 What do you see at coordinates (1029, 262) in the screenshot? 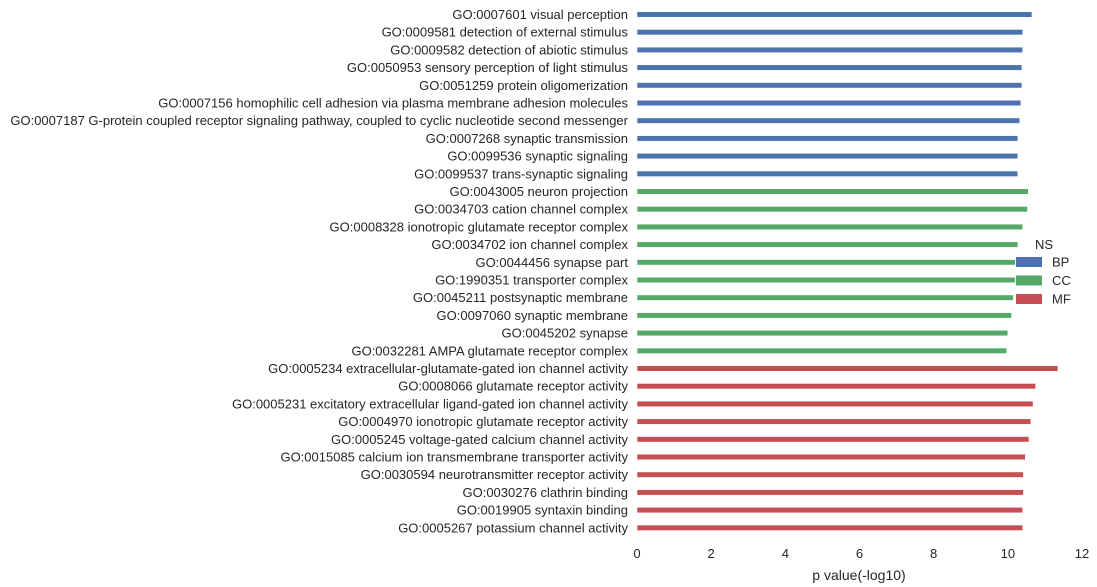
I see `legend-swatch-bp` at bounding box center [1029, 262].